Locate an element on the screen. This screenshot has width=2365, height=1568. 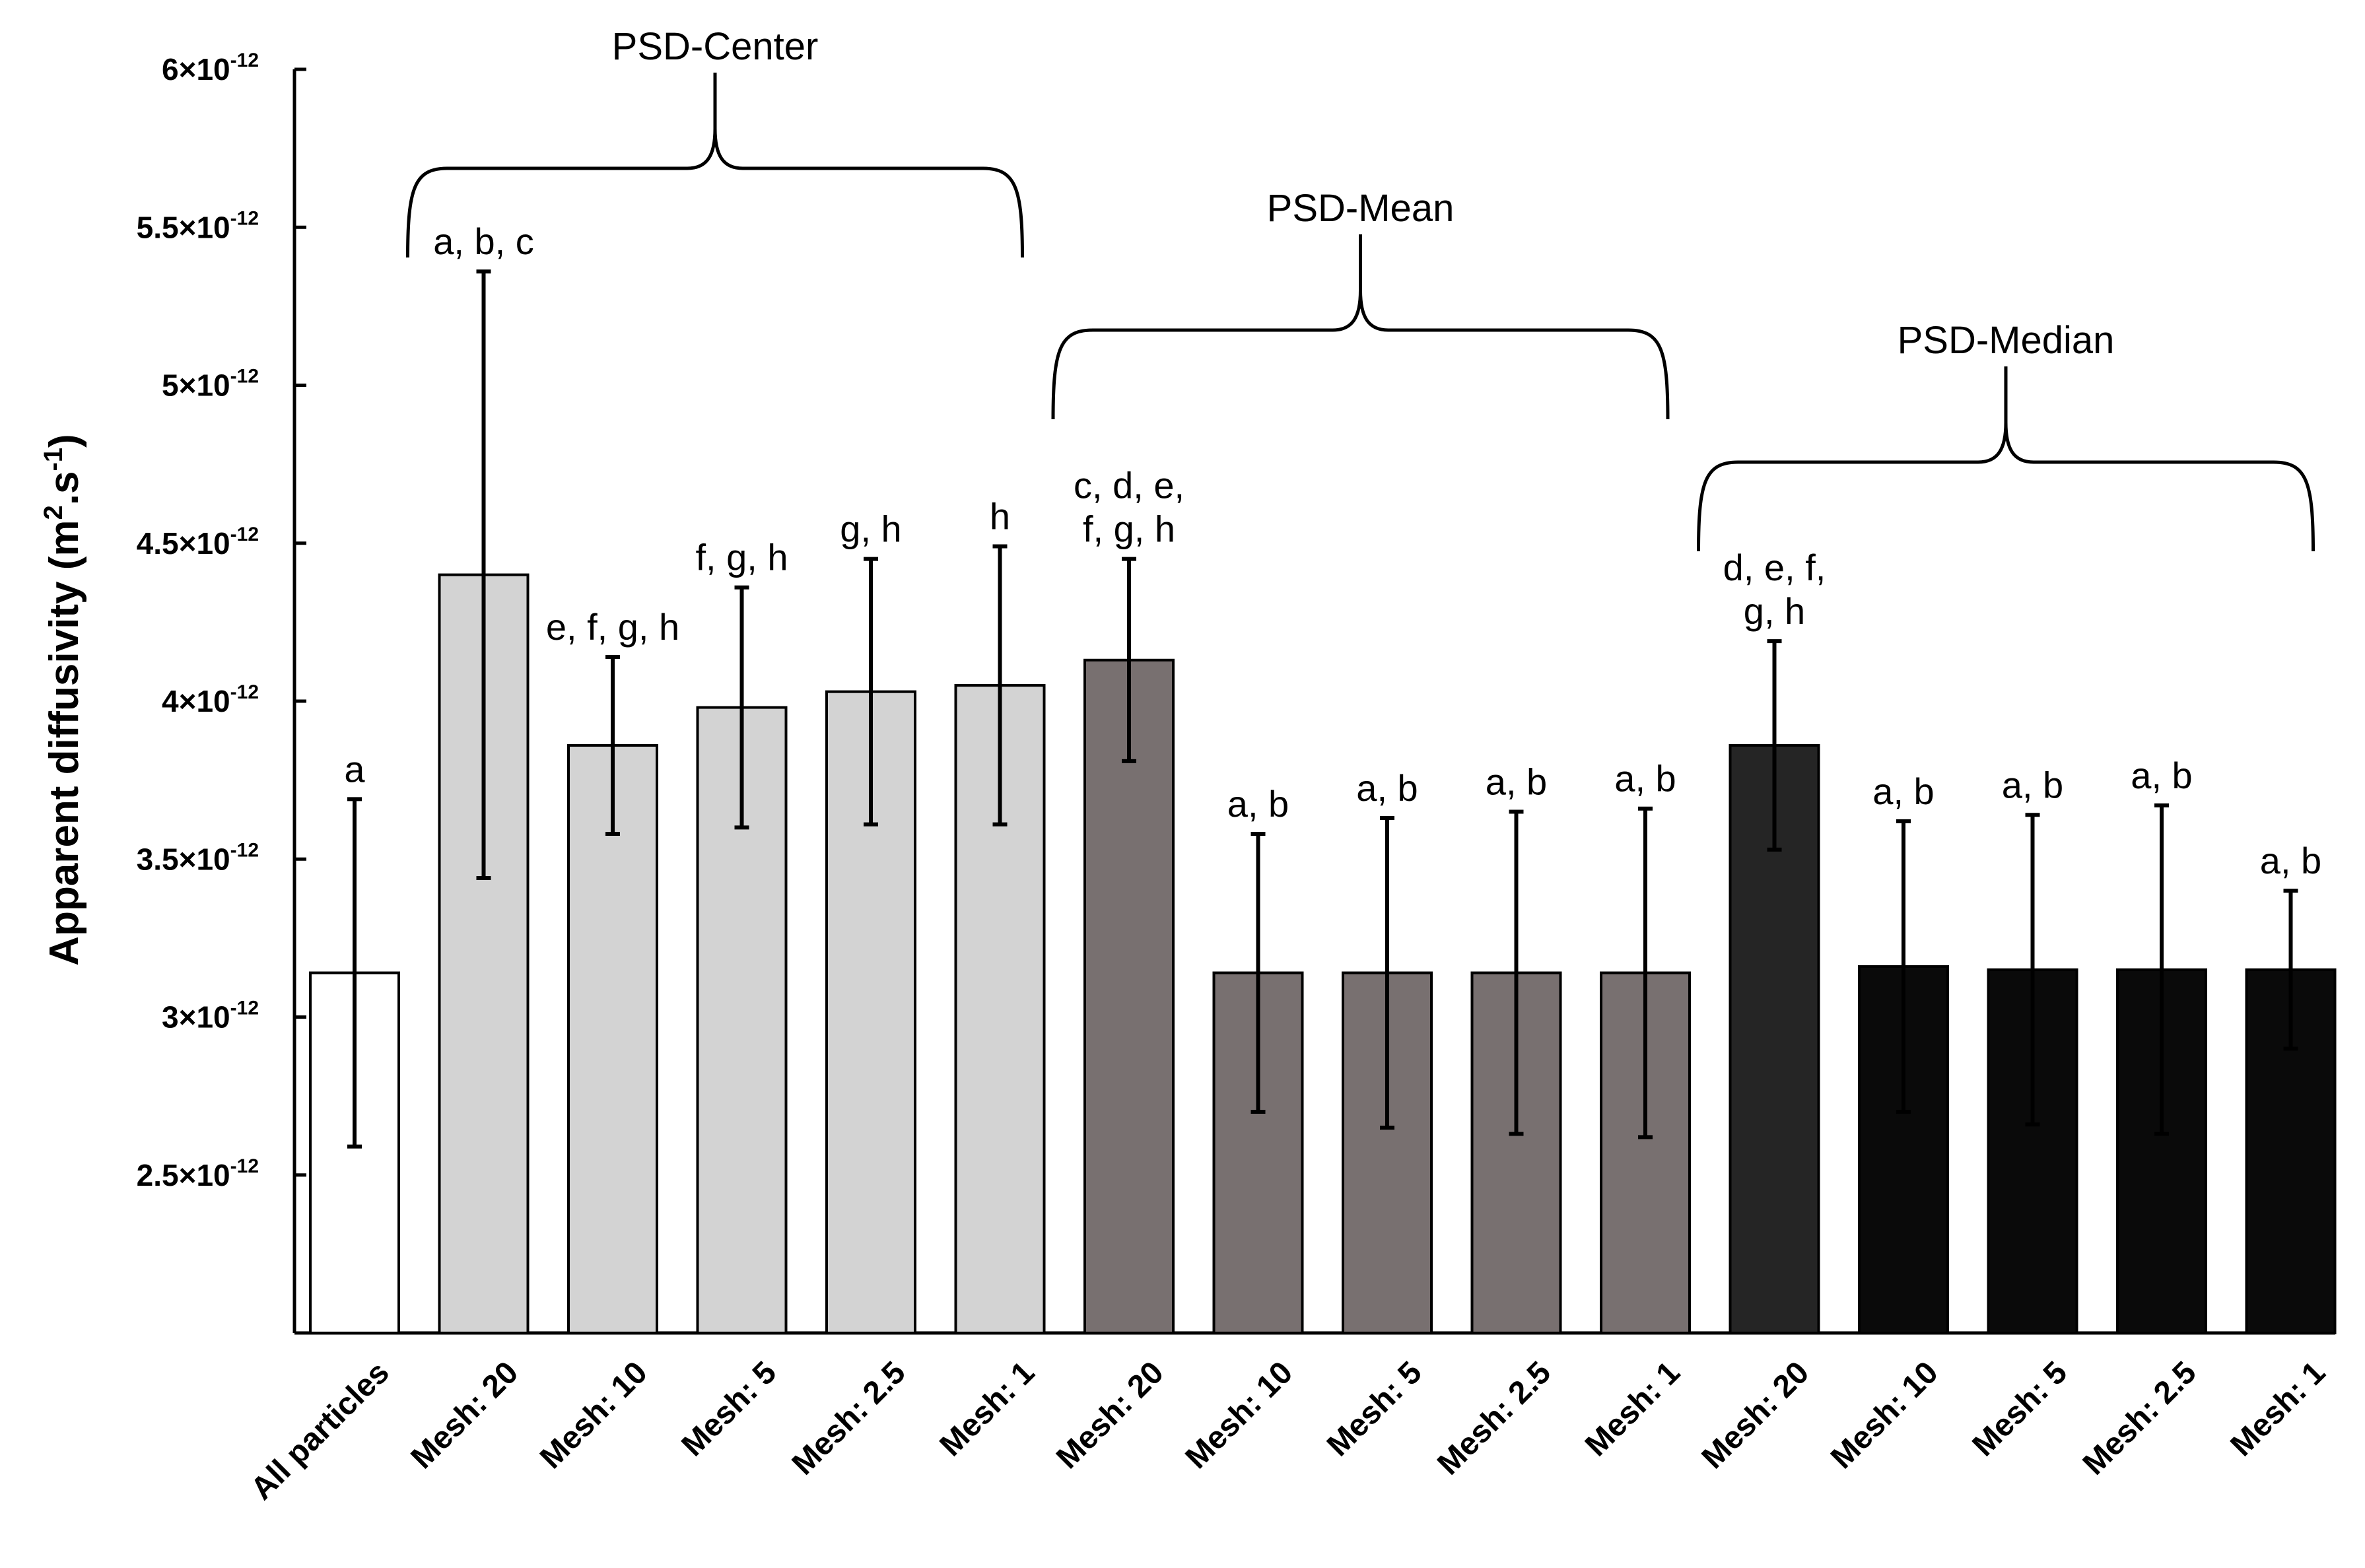
y-tick-base: 5.5×10 is located at coordinates (183, 227).